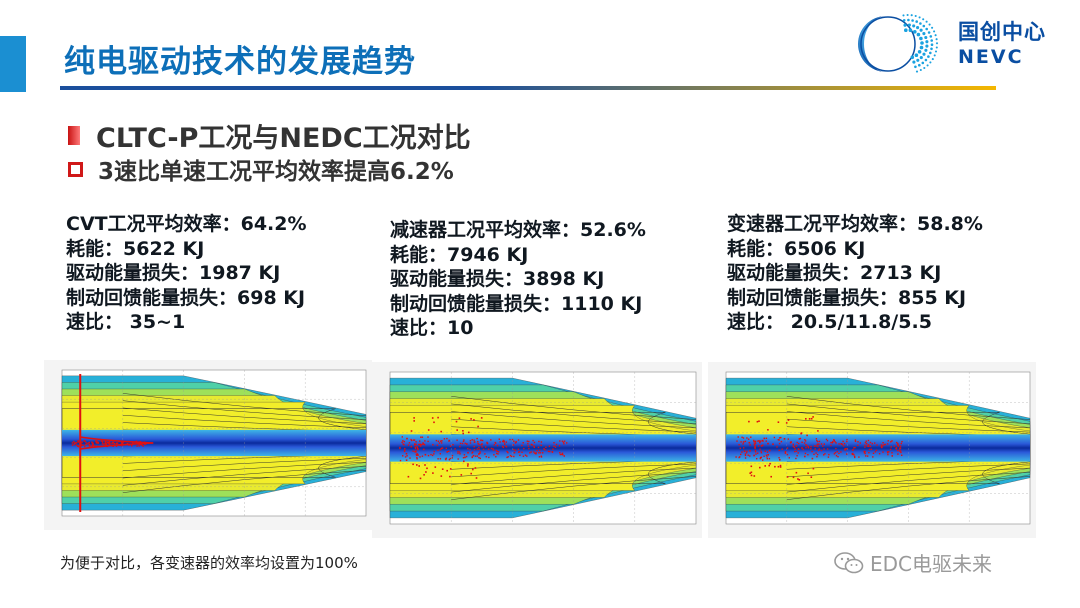  What do you see at coordinates (186, 297) in the screenshot?
I see `stats-line: 制动回馈能量损失：698 KJ` at bounding box center [186, 297].